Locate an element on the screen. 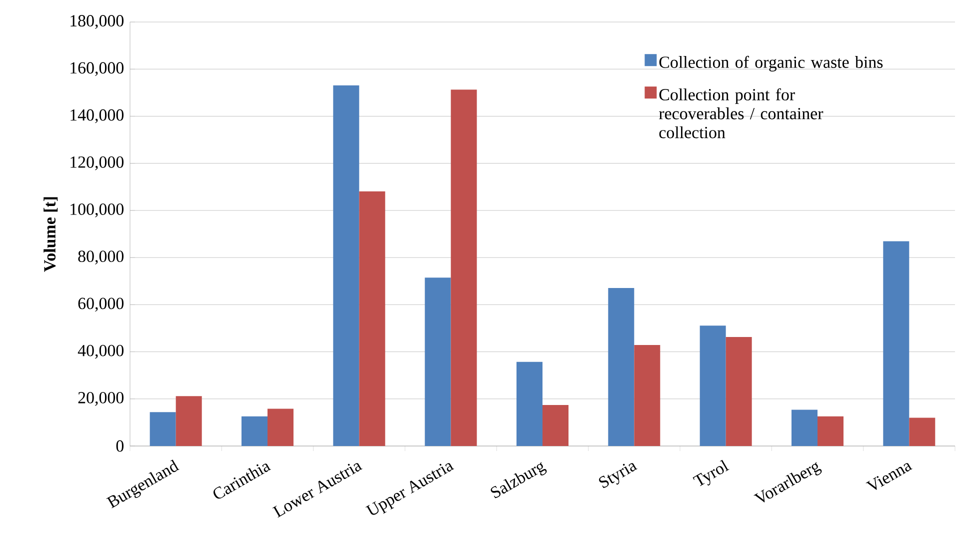 This screenshot has width=957, height=535. y-tick-label: 180,000 is located at coordinates (97, 22).